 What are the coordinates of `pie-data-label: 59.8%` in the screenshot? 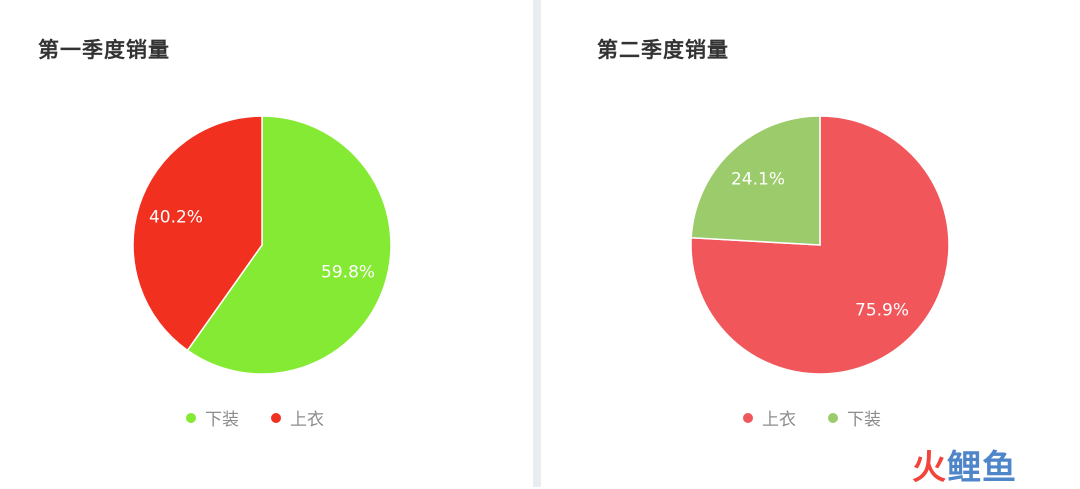 It's located at (348, 272).